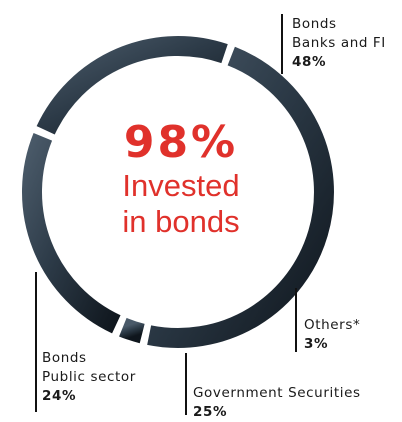 Image resolution: width=402 pixels, height=422 pixels. I want to click on label-others: Others* 3%, so click(332, 335).